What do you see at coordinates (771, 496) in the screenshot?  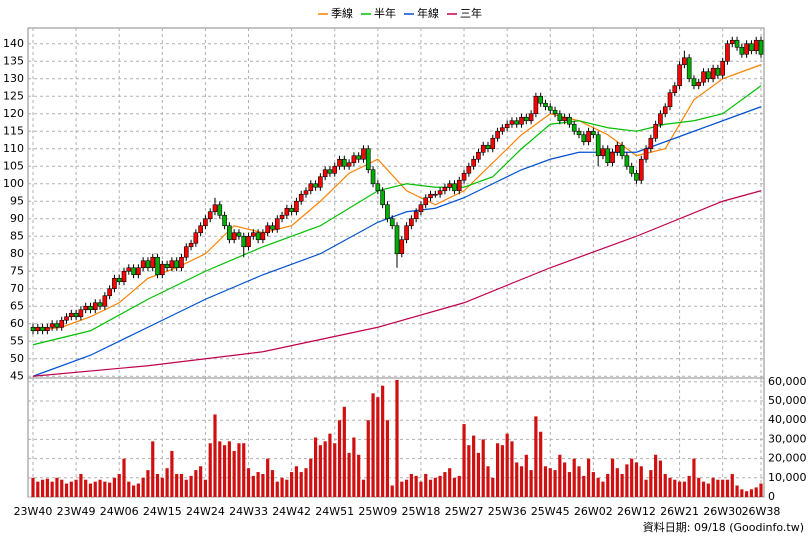 I see `y2-tick-label: 0` at bounding box center [771, 496].